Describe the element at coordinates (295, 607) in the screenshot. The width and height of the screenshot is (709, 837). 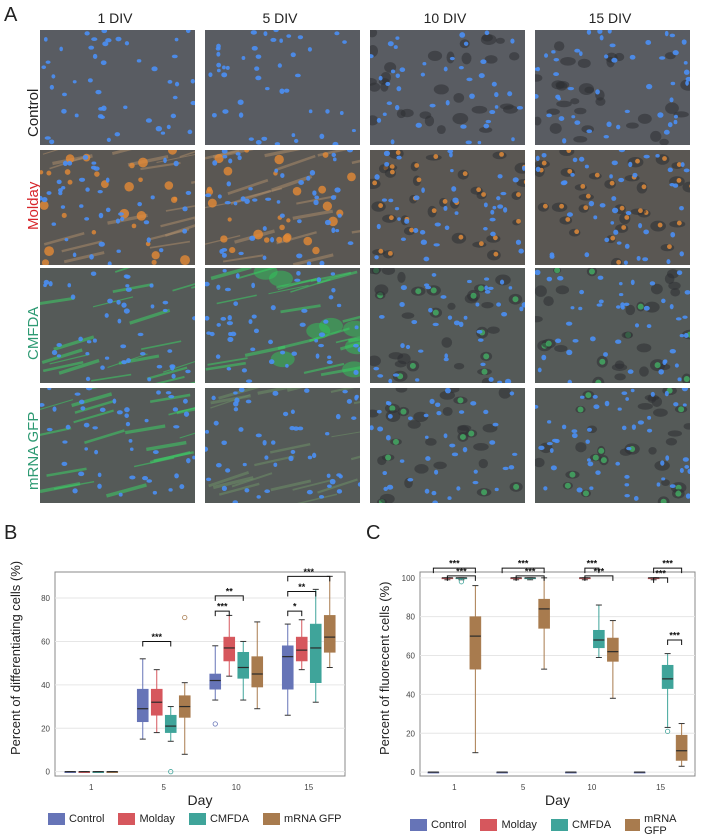
I see `chart-b-significance-label: *` at that location.